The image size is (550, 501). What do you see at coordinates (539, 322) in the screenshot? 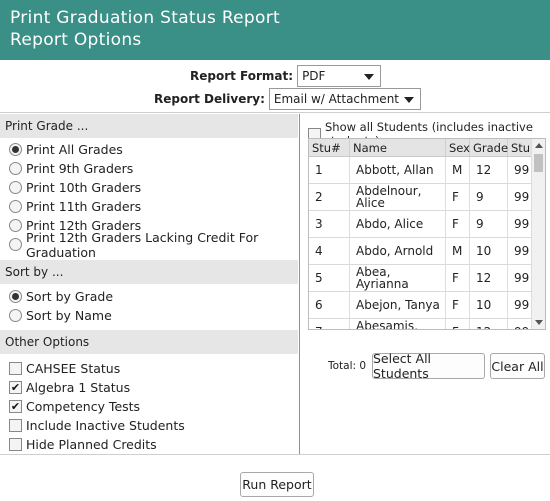
I see `scroll-down-icon` at bounding box center [539, 322].